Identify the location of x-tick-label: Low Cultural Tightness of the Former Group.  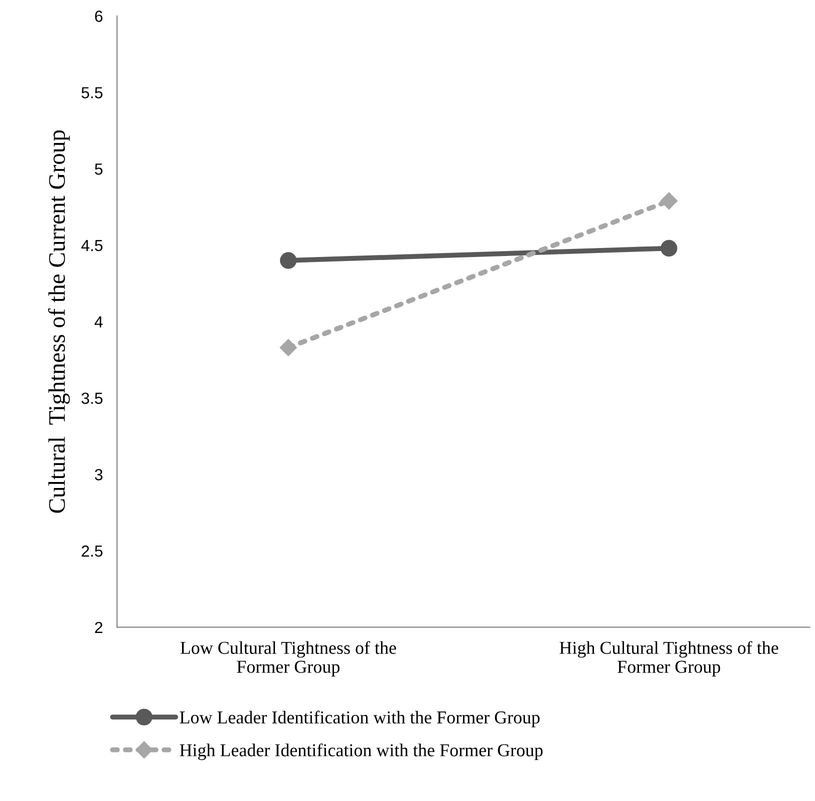
(288, 659).